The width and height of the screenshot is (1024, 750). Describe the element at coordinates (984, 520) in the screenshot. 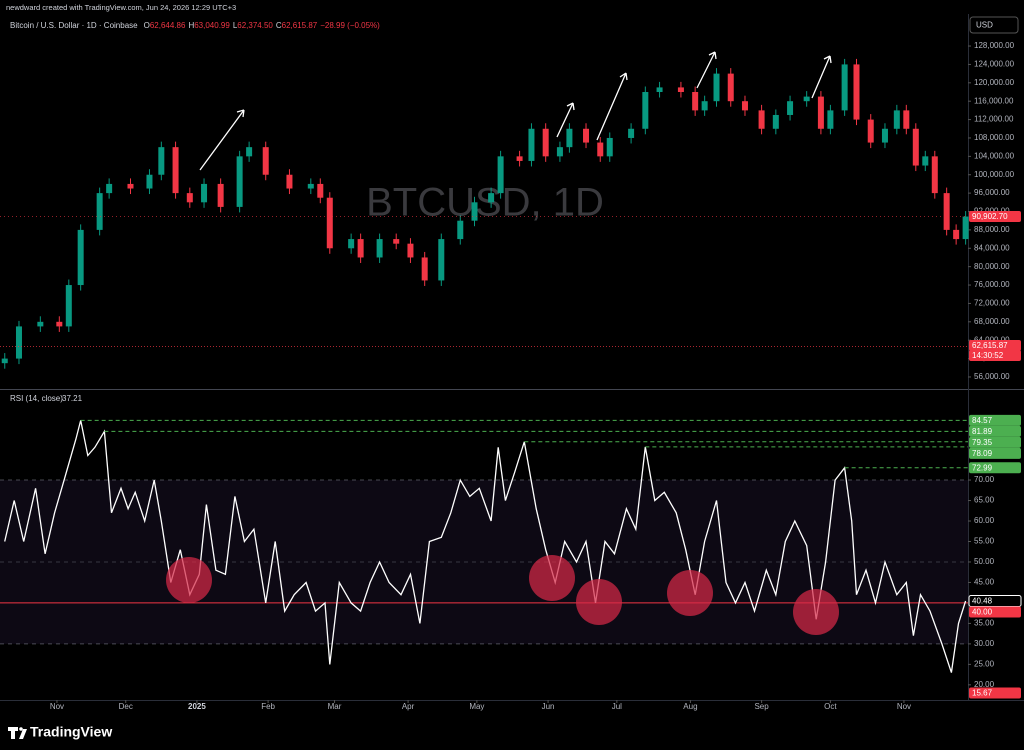

I see `y-tick-label: 60.00` at that location.